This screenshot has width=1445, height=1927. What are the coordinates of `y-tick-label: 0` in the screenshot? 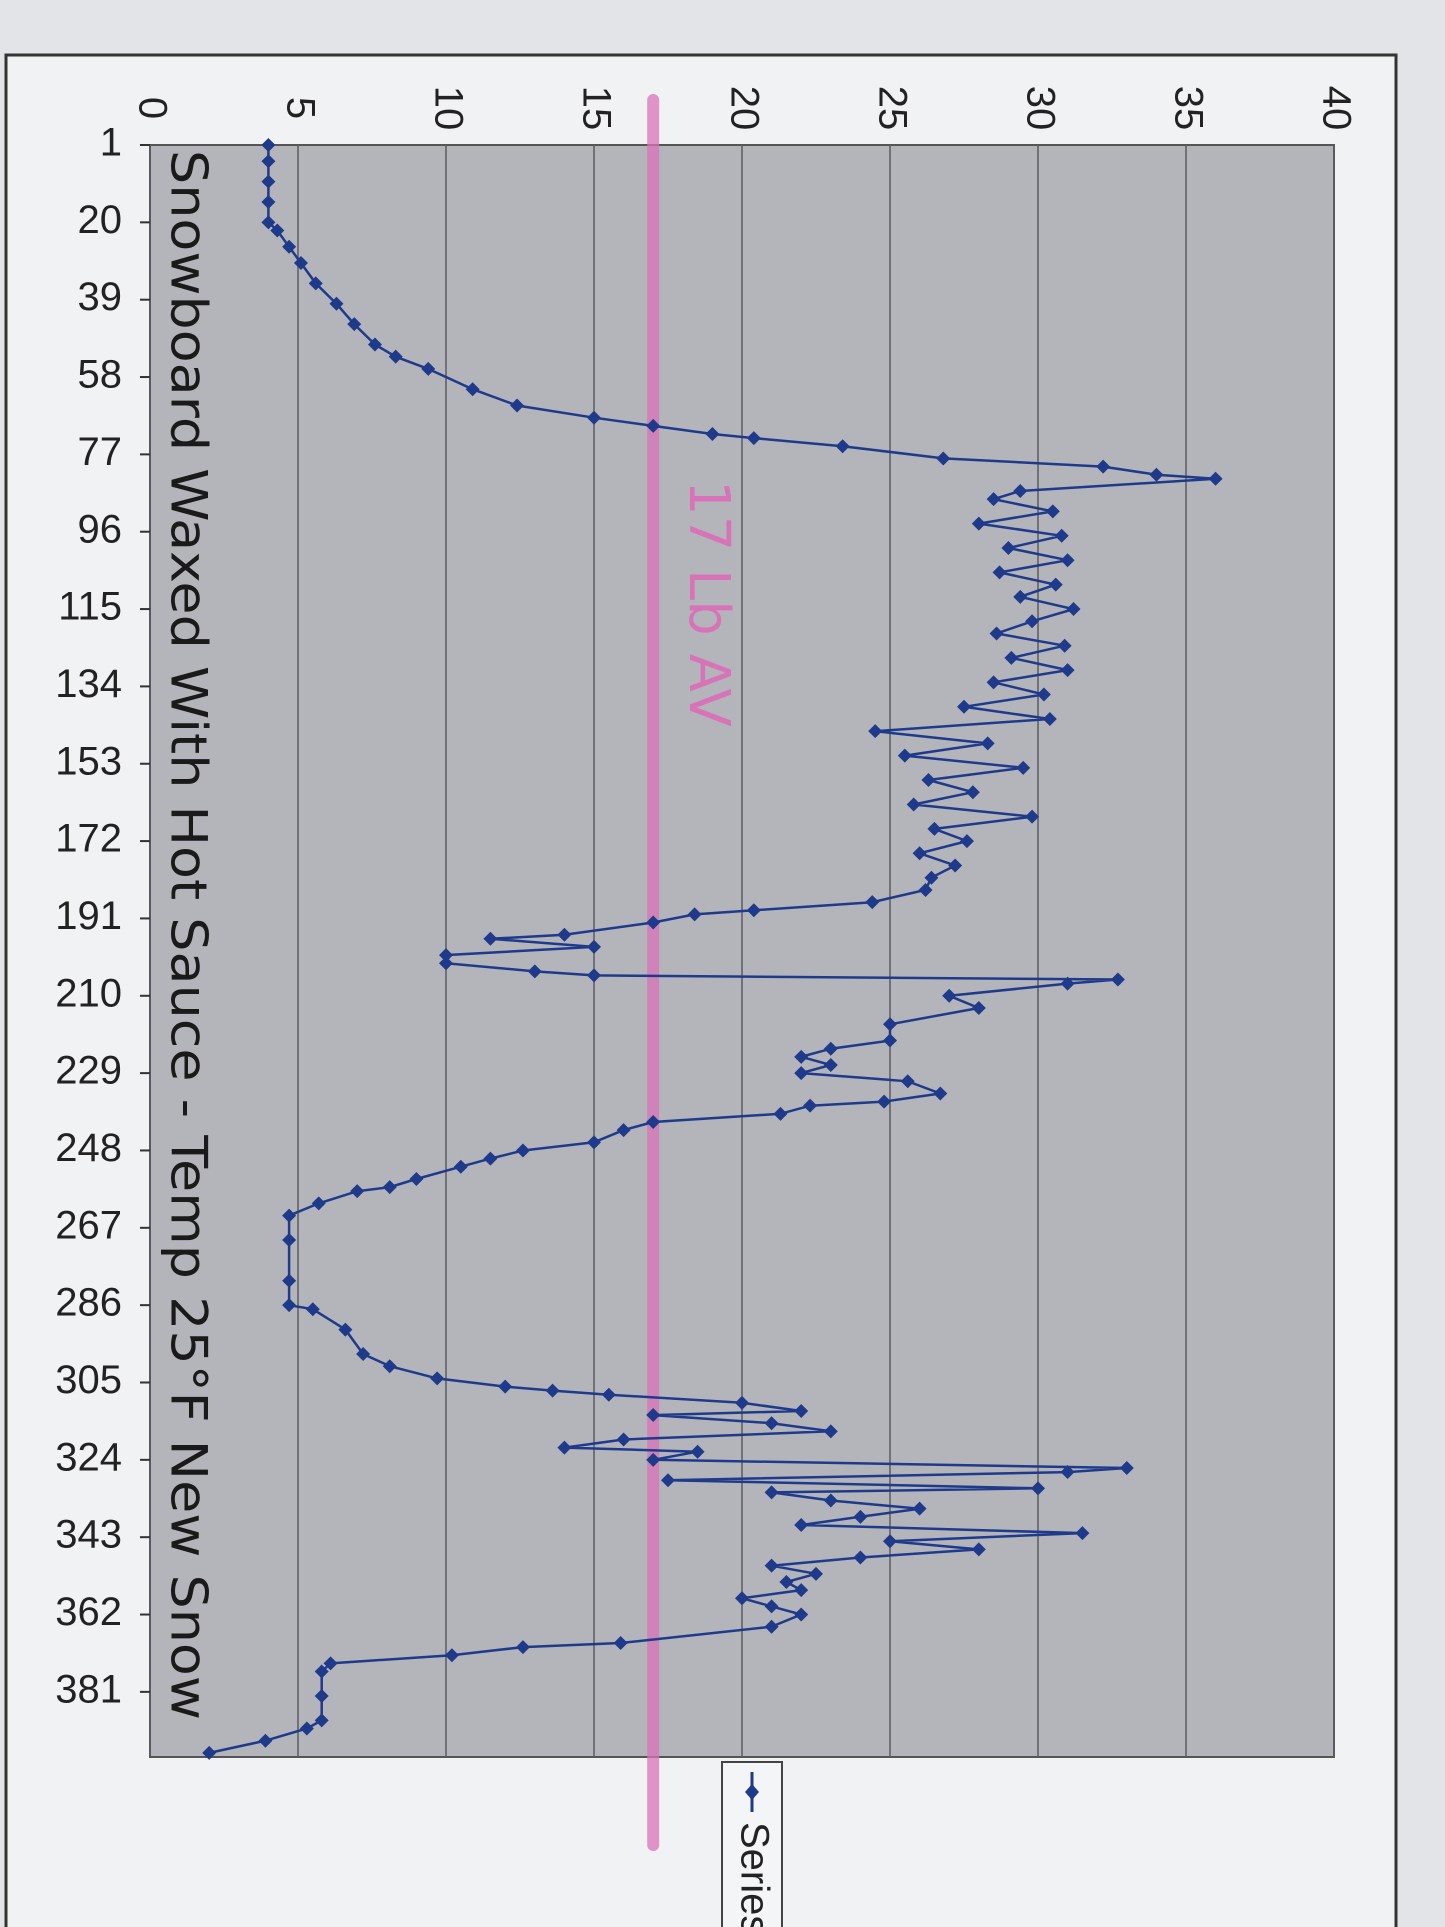 It's located at (152, 108).